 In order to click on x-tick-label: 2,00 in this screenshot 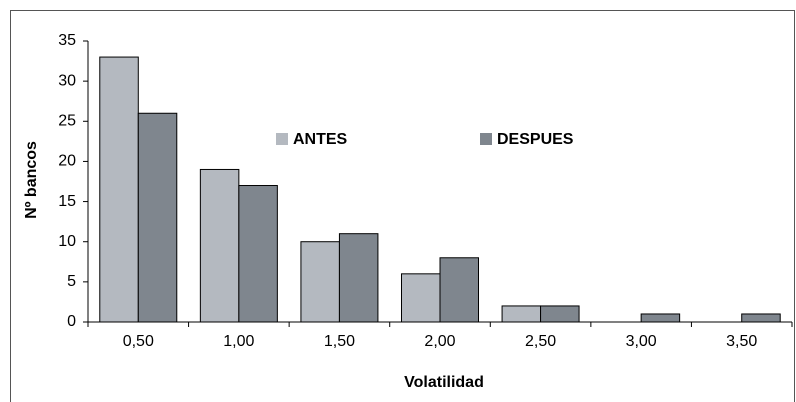, I will do `click(439, 341)`.